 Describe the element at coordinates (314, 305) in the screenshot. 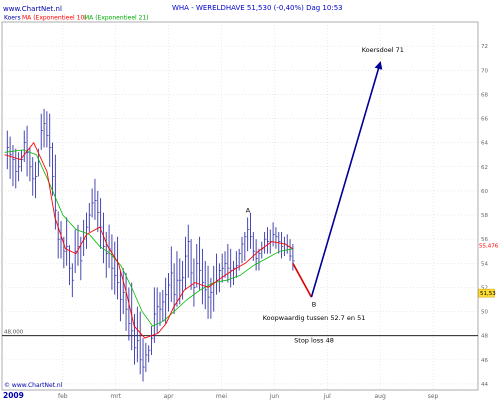

I see `annotation-b: B` at that location.